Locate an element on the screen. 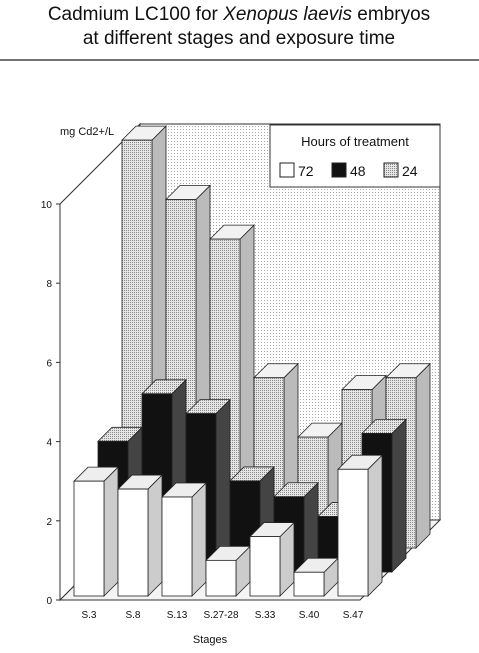 The height and width of the screenshot is (653, 479). x-tick-label: S.13 is located at coordinates (177, 615).